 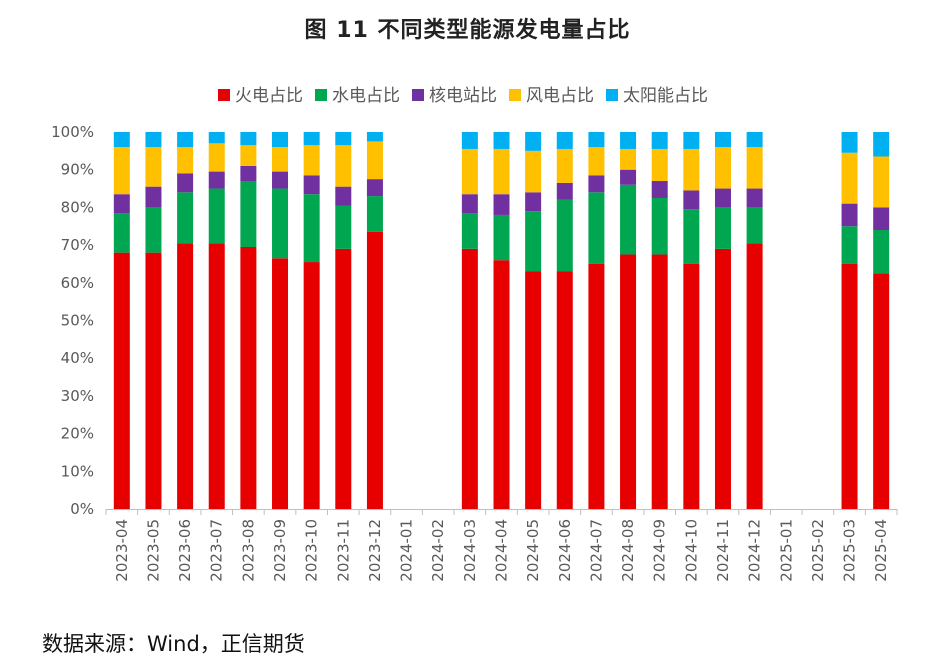 What do you see at coordinates (850, 550) in the screenshot?
I see `x-tick-label: 2025-03` at bounding box center [850, 550].